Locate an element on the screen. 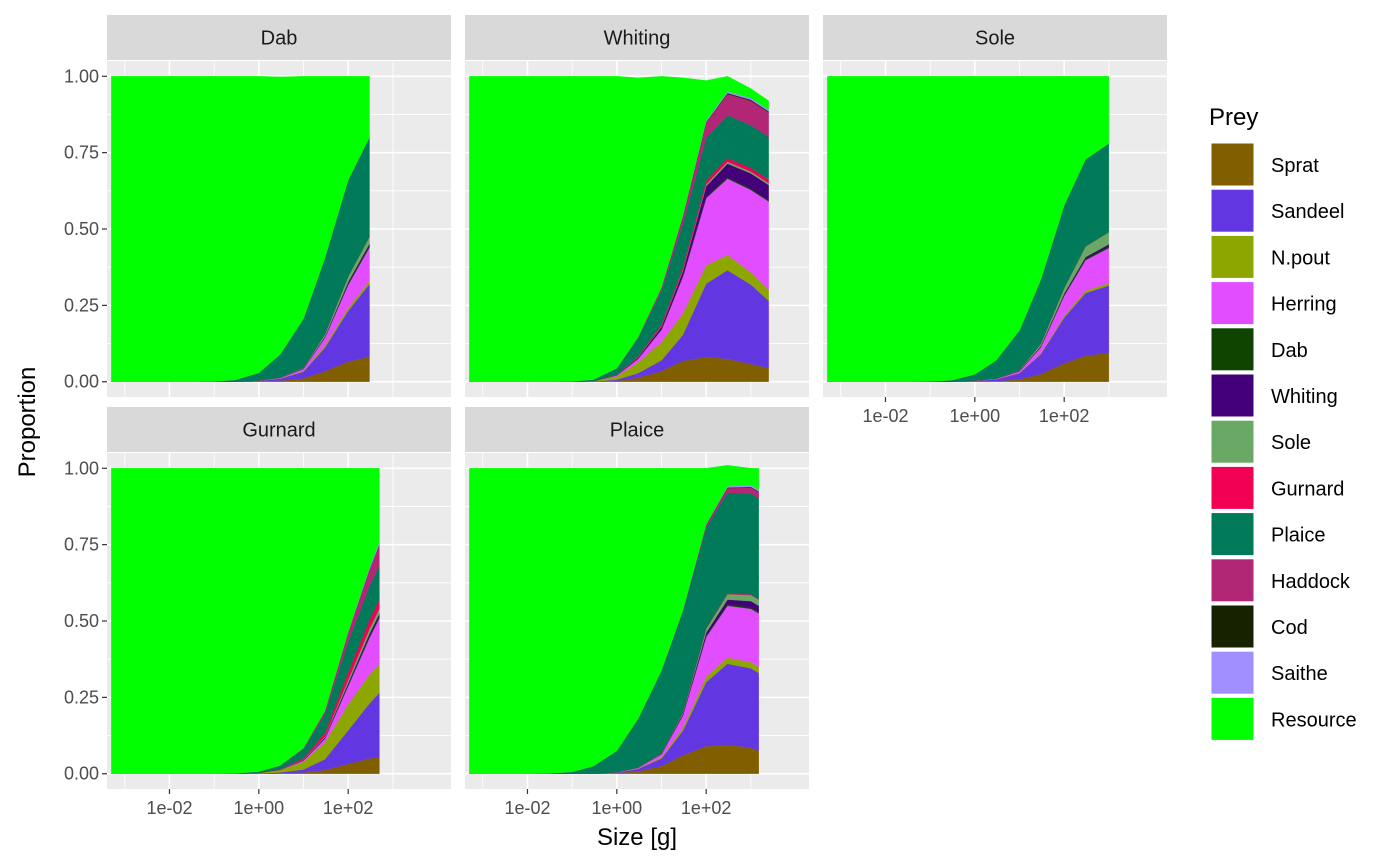 The image size is (1400, 866). legend-key-n-pout is located at coordinates (1232, 256).